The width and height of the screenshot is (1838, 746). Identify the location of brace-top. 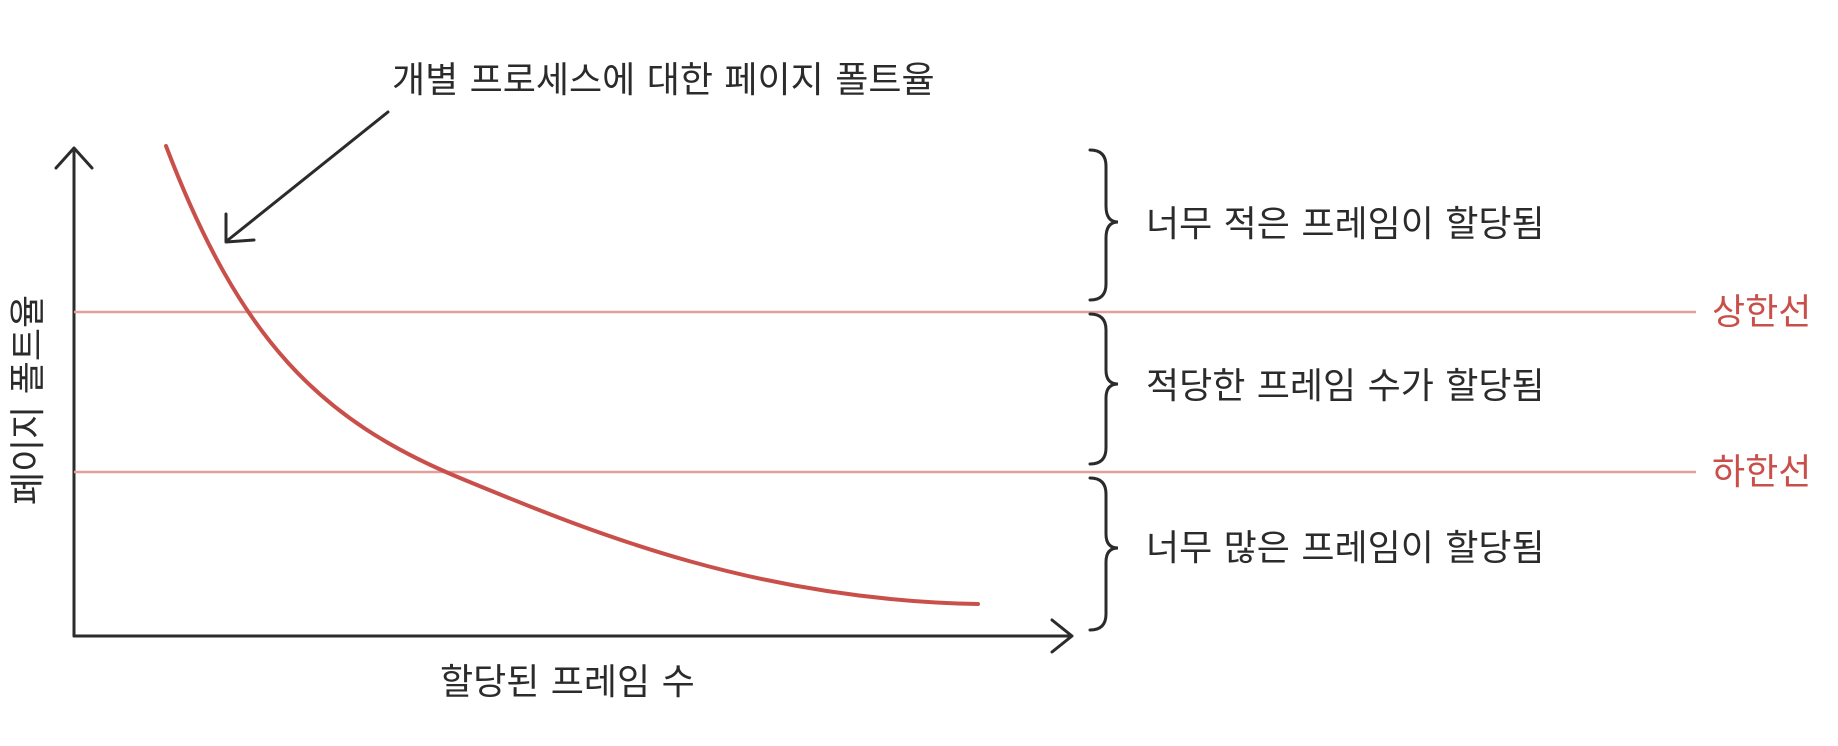
(1103, 225).